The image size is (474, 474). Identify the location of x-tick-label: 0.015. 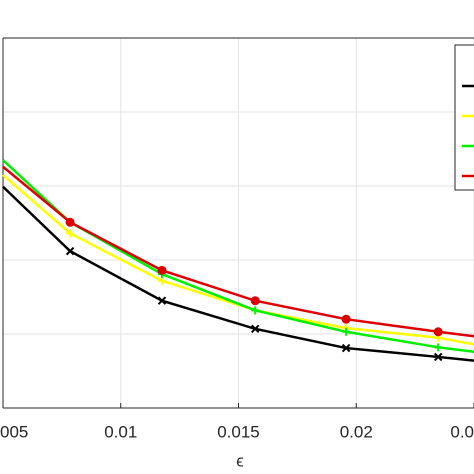
(238, 431).